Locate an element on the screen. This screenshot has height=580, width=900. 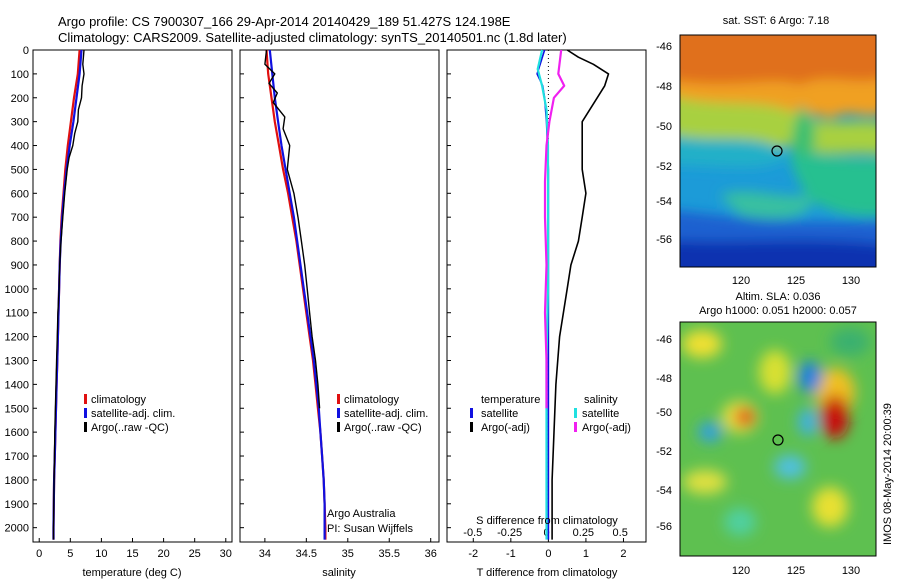
x-tick-label: 34.5 is located at coordinates (306, 554).